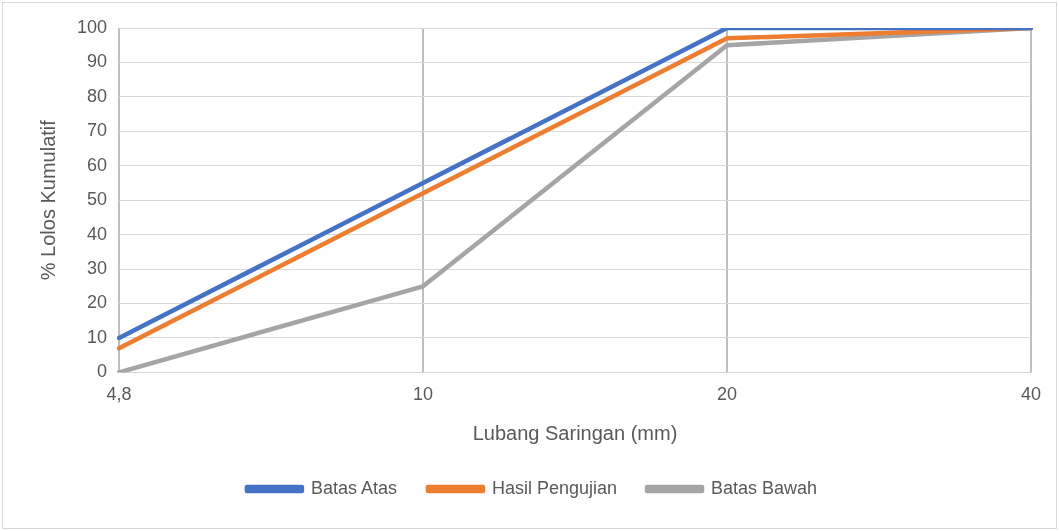  What do you see at coordinates (727, 394) in the screenshot?
I see `x-tick-label: 20` at bounding box center [727, 394].